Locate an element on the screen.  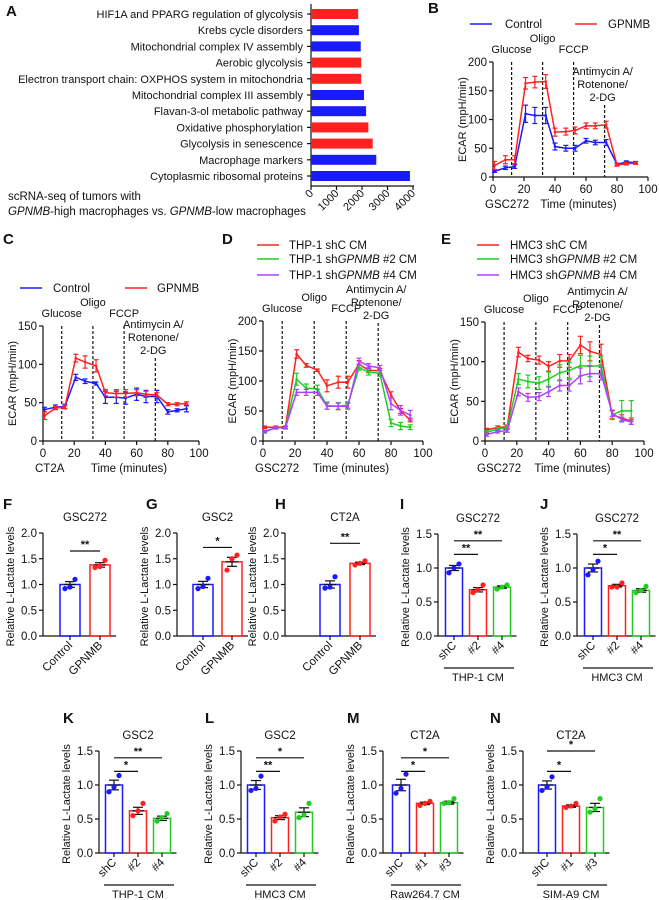
legend-label: HMC3 shGPNMB #4 CM is located at coordinates (573, 276).